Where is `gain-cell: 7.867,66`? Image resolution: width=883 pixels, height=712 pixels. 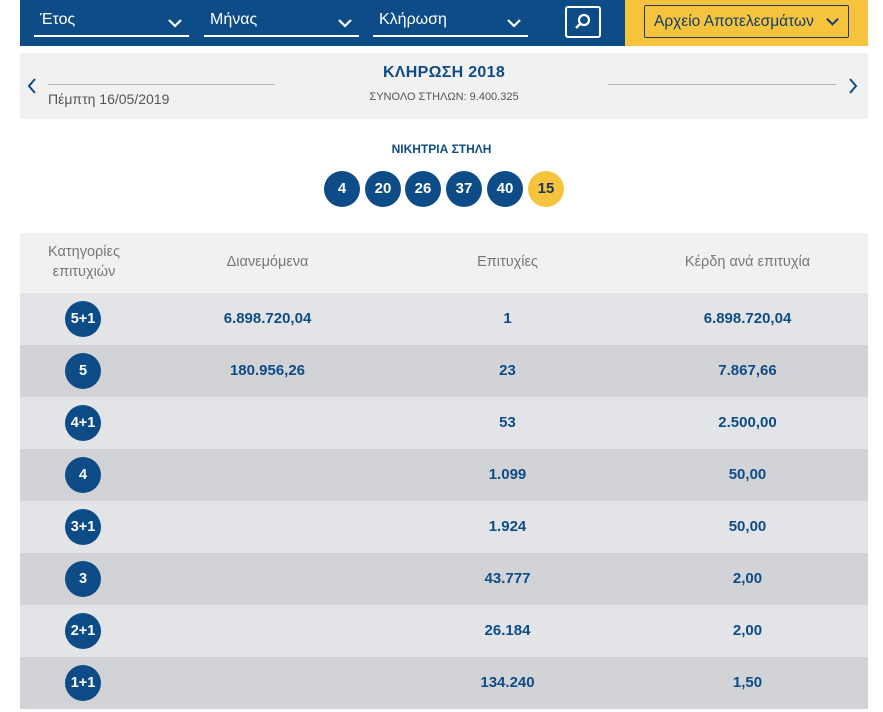
gain-cell: 7.867,66 is located at coordinates (747, 370).